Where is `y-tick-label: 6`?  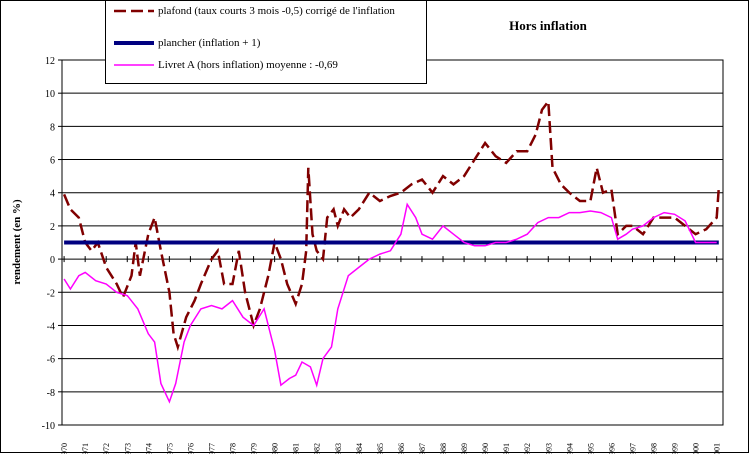
y-tick-label: 6 is located at coordinates (52, 161).